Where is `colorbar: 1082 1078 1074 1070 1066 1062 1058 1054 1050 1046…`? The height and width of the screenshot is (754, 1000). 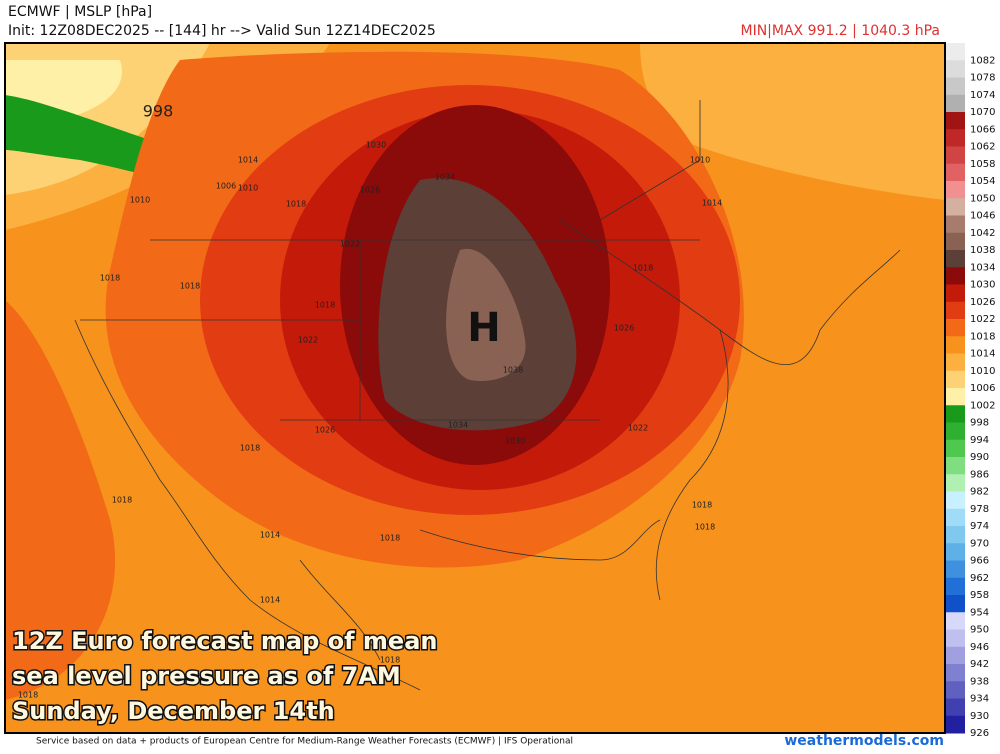 colorbar: 1082 1078 1074 1070 1066 1062 1058 1054 1050 1046… is located at coordinates (970, 391).